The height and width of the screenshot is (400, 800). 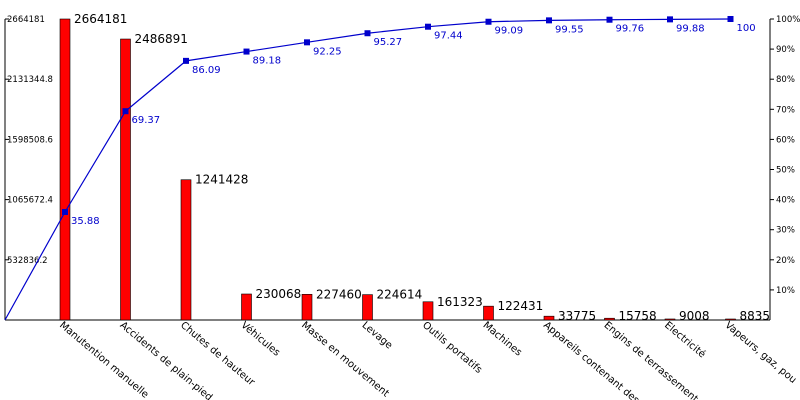 What do you see at coordinates (785, 231) in the screenshot?
I see `right-tick-label: 30%` at bounding box center [785, 231].